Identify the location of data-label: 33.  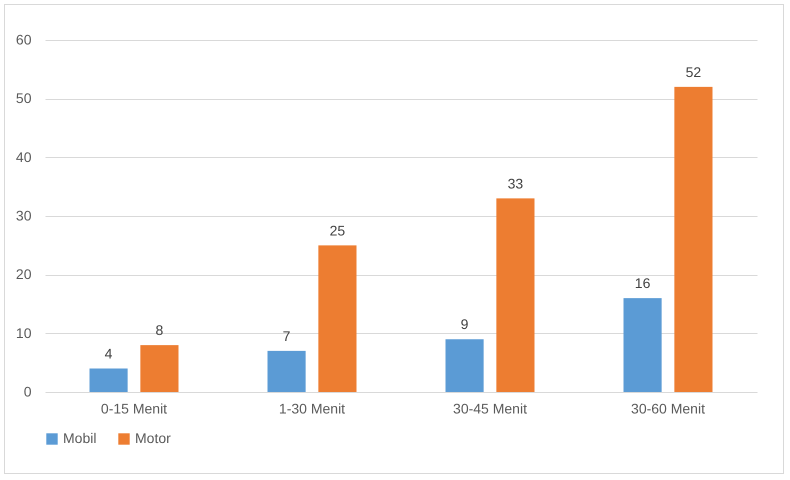
(516, 183).